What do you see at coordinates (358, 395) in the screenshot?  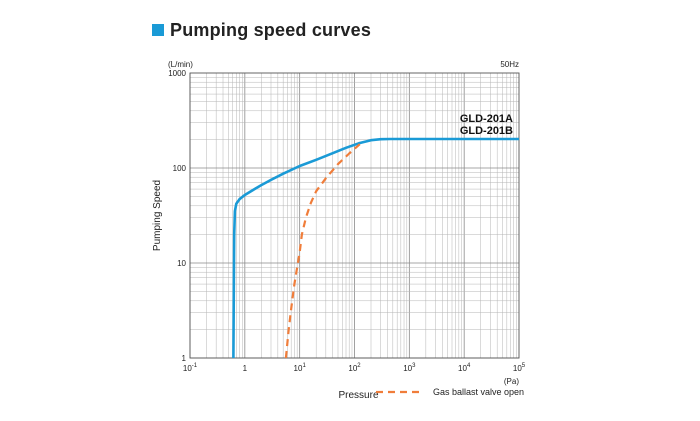 I see `x-axis-title: Pressure` at bounding box center [358, 395].